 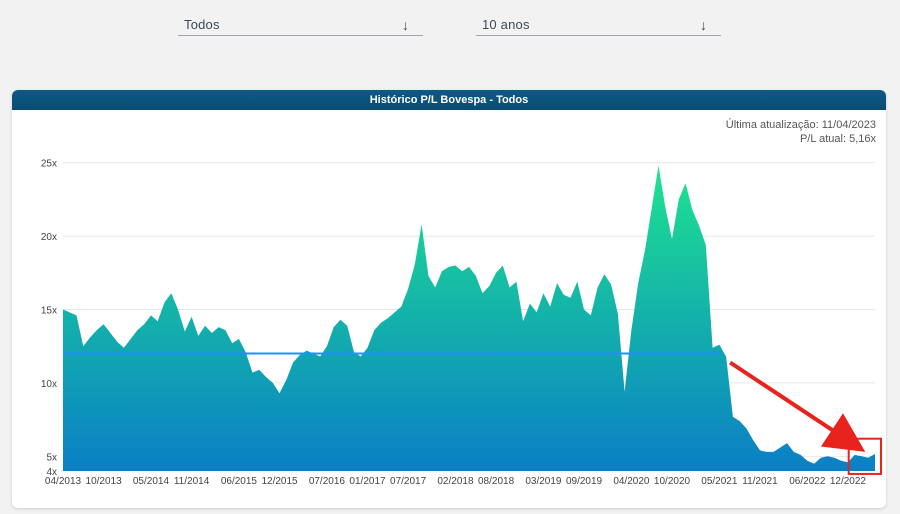 I want to click on y-tick-label: 10x, so click(x=49, y=384).